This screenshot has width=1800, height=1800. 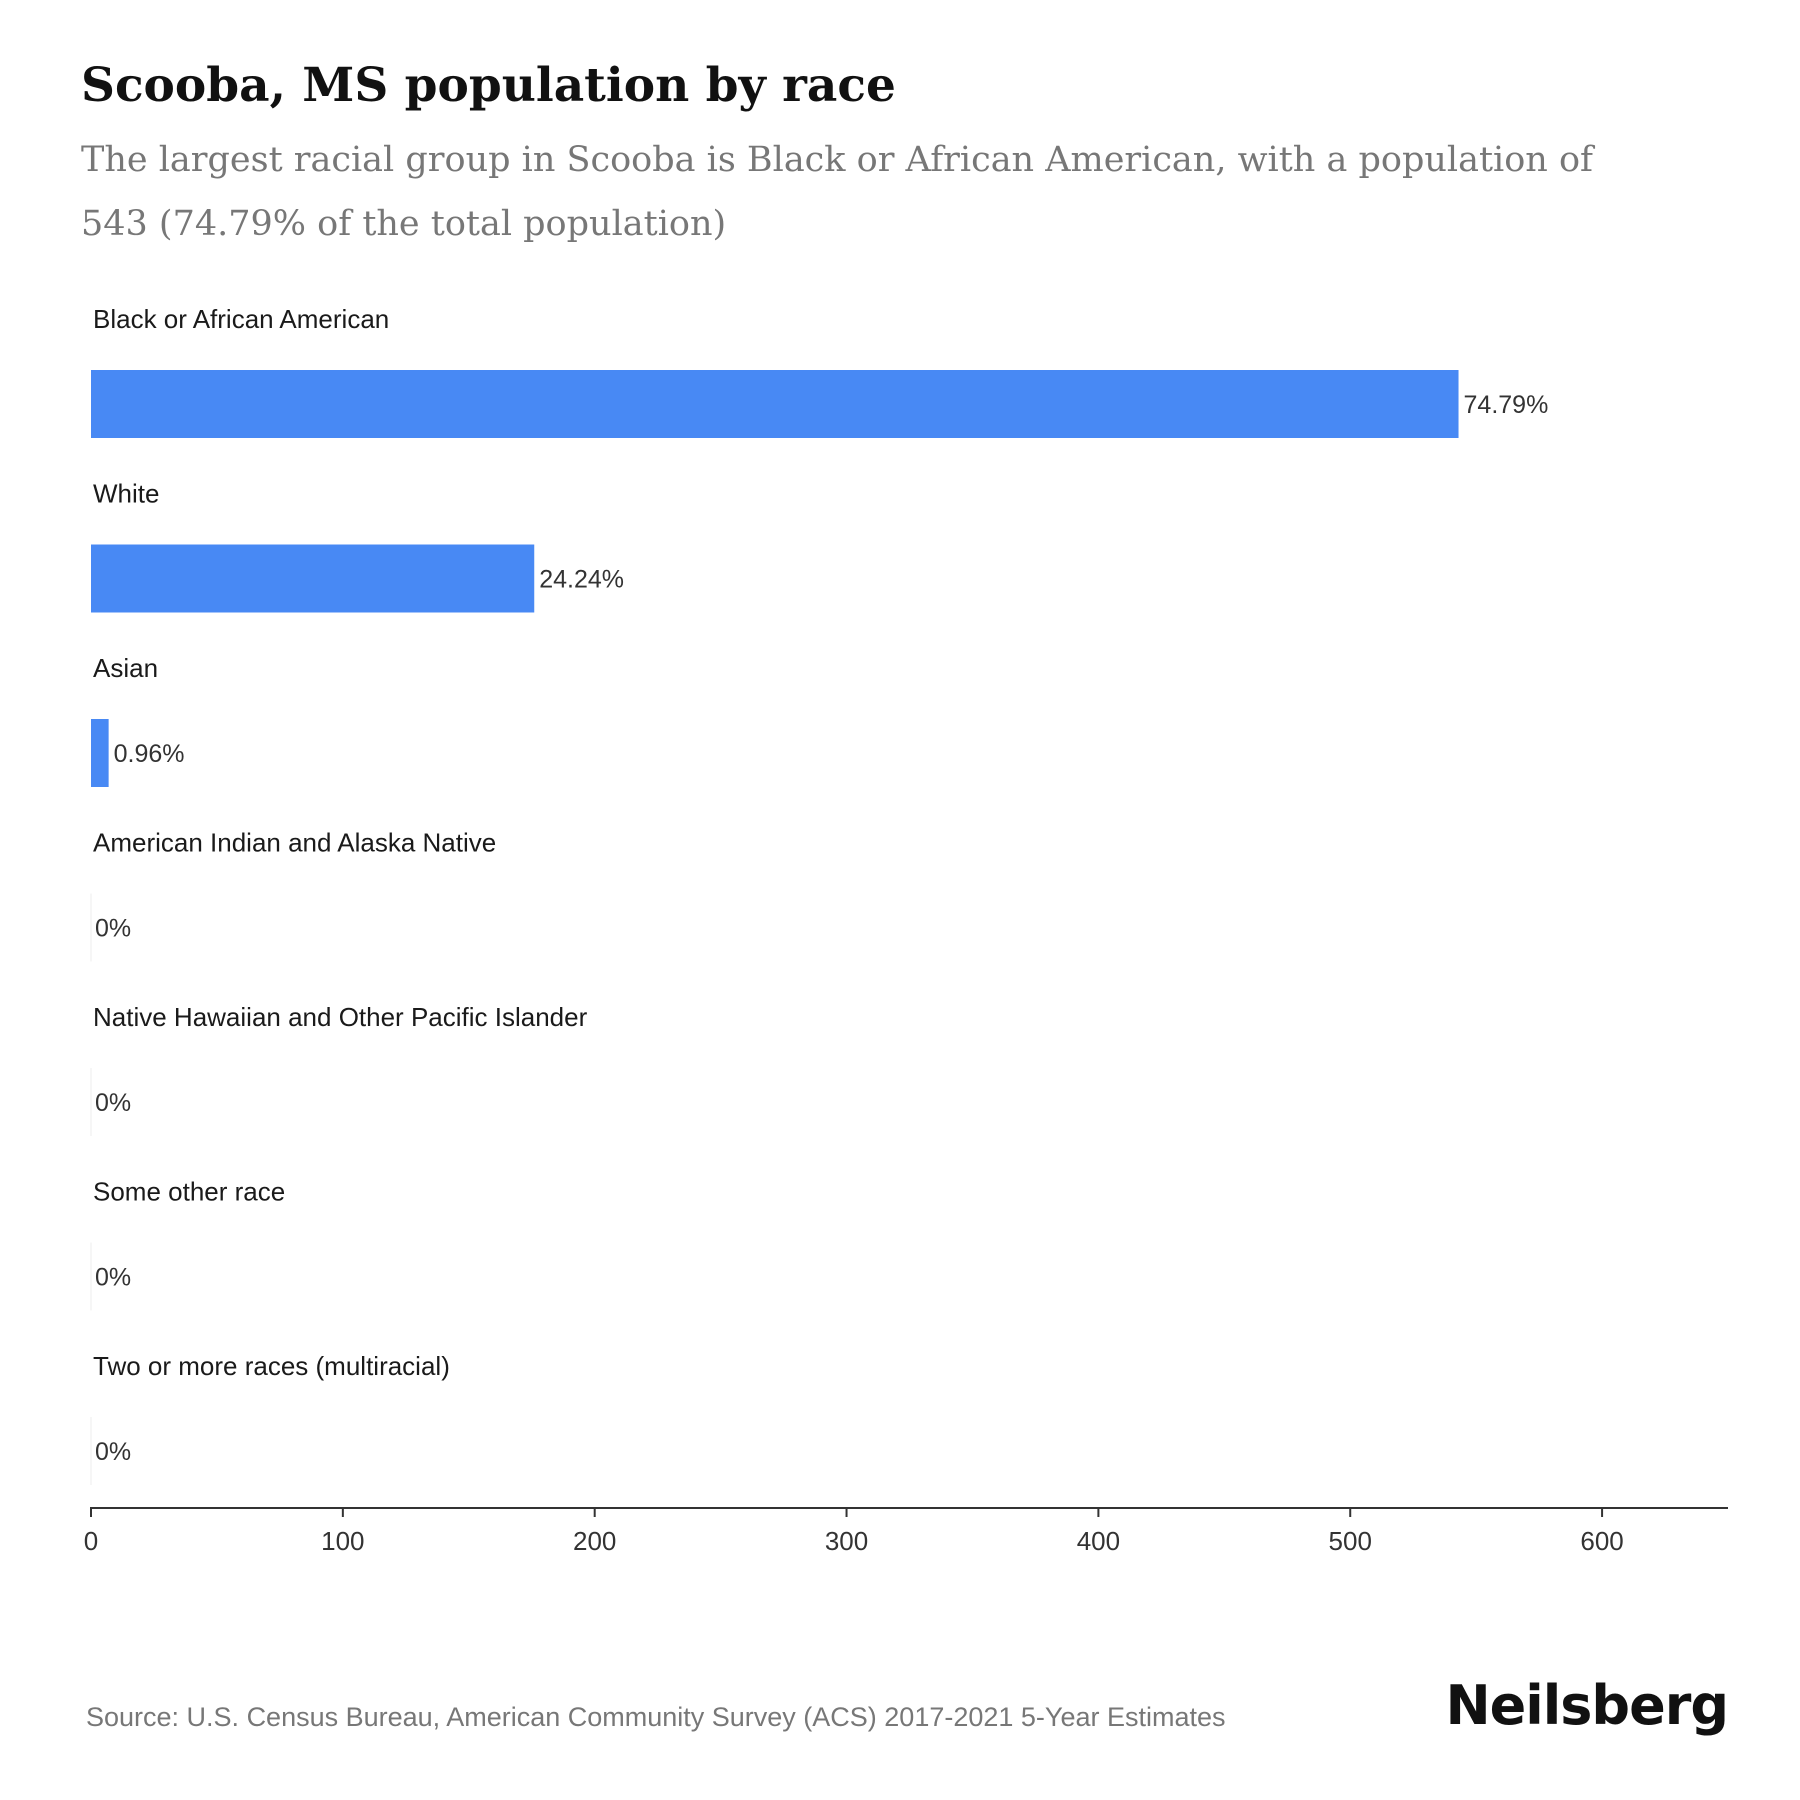 I want to click on brand-logo: Neilsberg, so click(x=1587, y=1705).